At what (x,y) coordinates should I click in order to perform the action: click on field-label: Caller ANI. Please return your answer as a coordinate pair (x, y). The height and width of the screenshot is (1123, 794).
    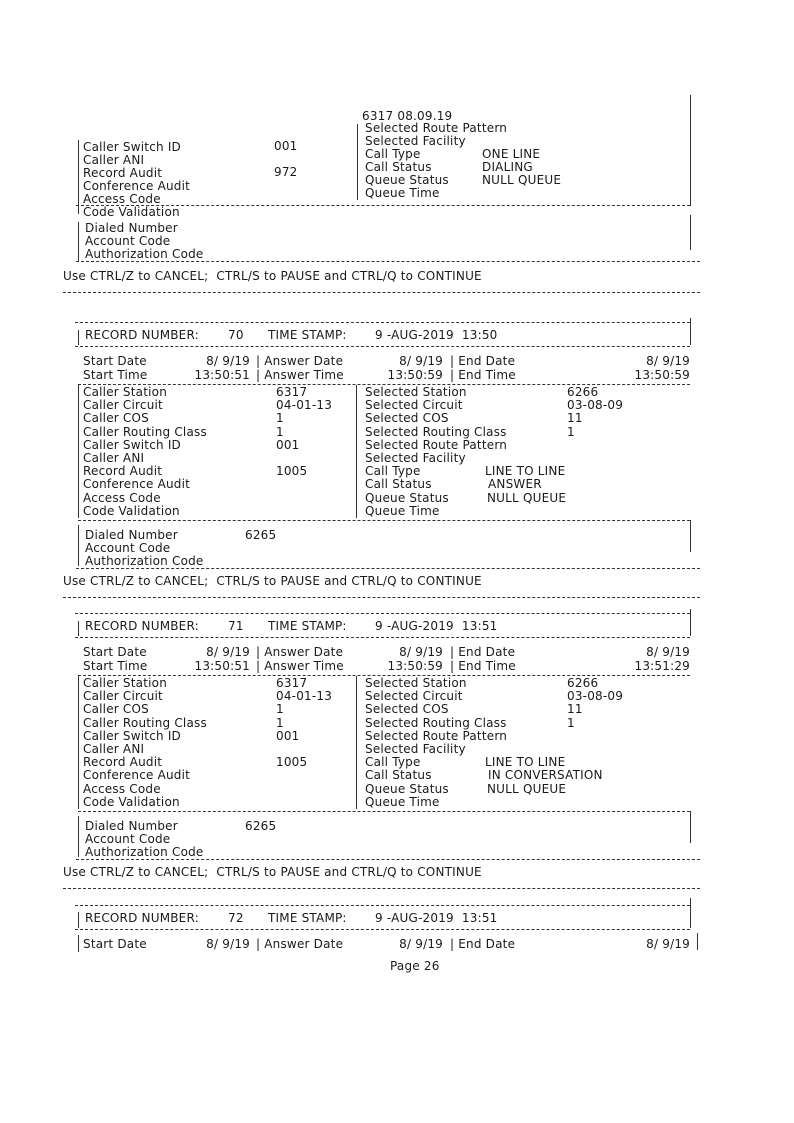
    Looking at the image, I should click on (114, 160).